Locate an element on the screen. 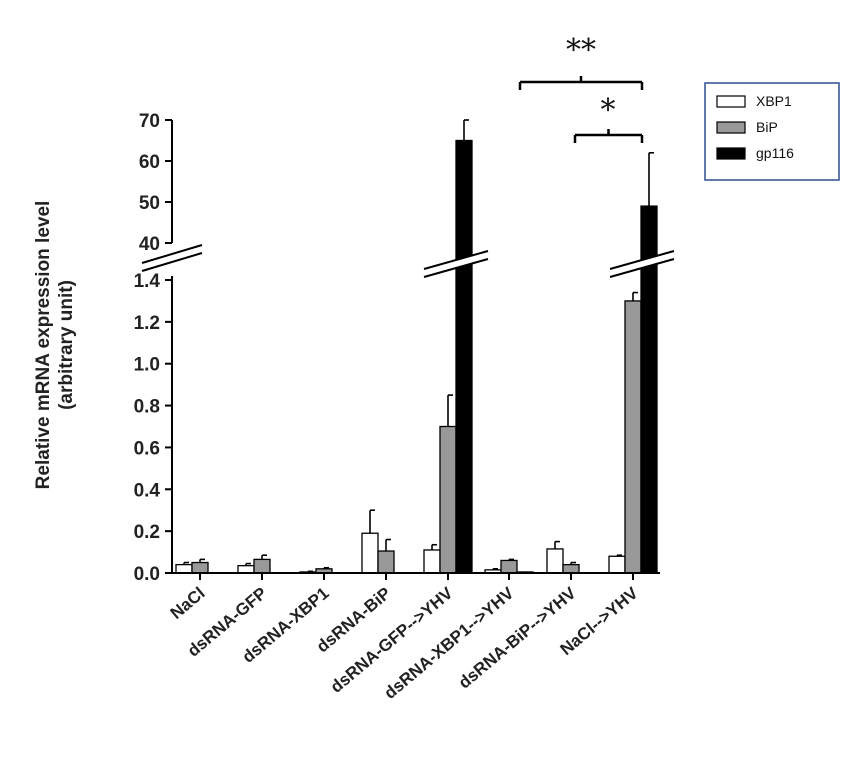 This screenshot has width=865, height=784. y-tick-label-1-0: 1.0 is located at coordinates (147, 365).